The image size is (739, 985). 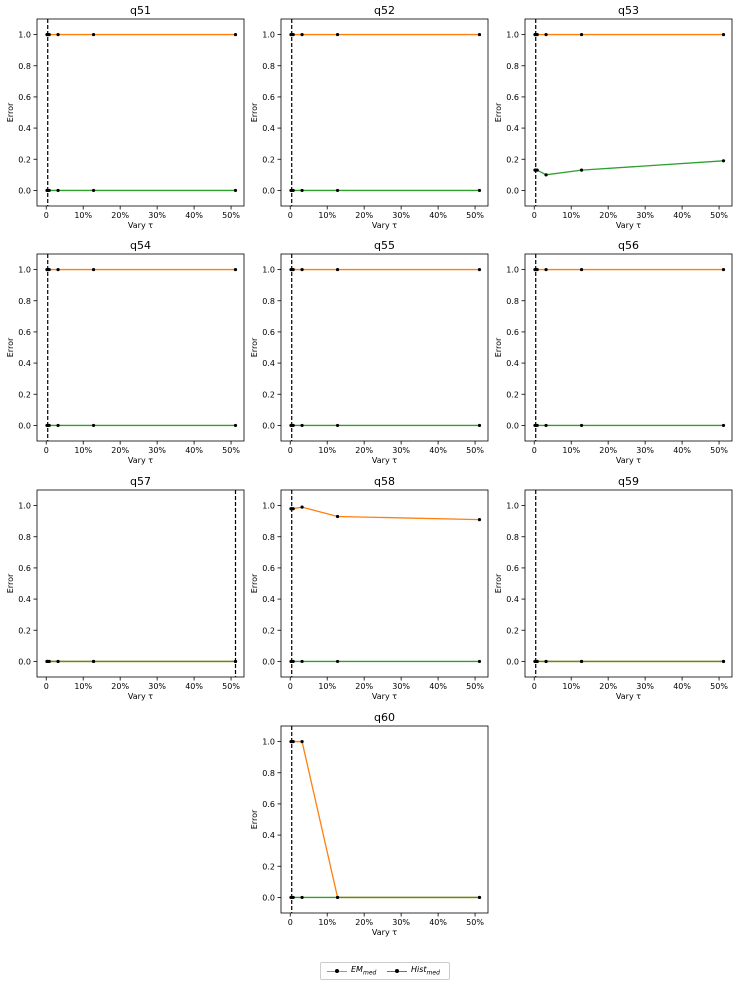 What do you see at coordinates (384, 481) in the screenshot?
I see `subplot-title: q58` at bounding box center [384, 481].